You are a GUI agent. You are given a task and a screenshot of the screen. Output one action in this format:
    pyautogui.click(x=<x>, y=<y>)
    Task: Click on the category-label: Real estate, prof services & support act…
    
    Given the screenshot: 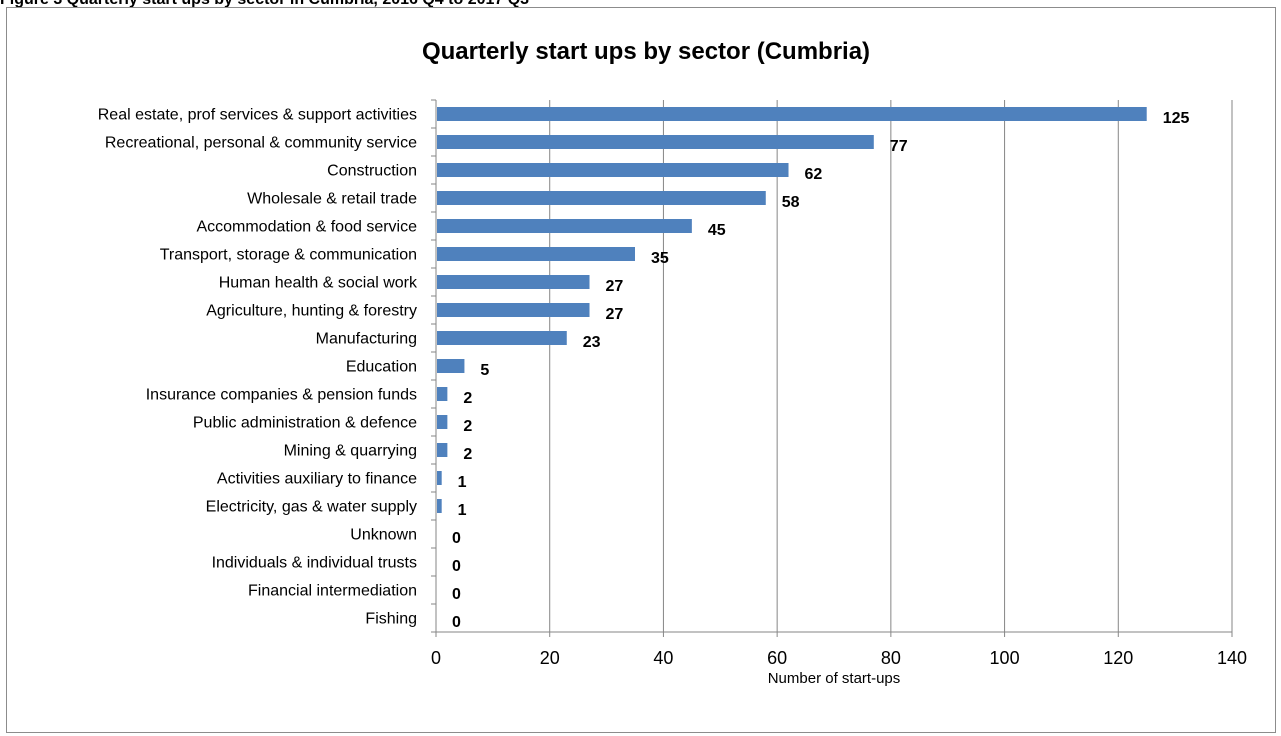 What is the action you would take?
    pyautogui.click(x=257, y=115)
    